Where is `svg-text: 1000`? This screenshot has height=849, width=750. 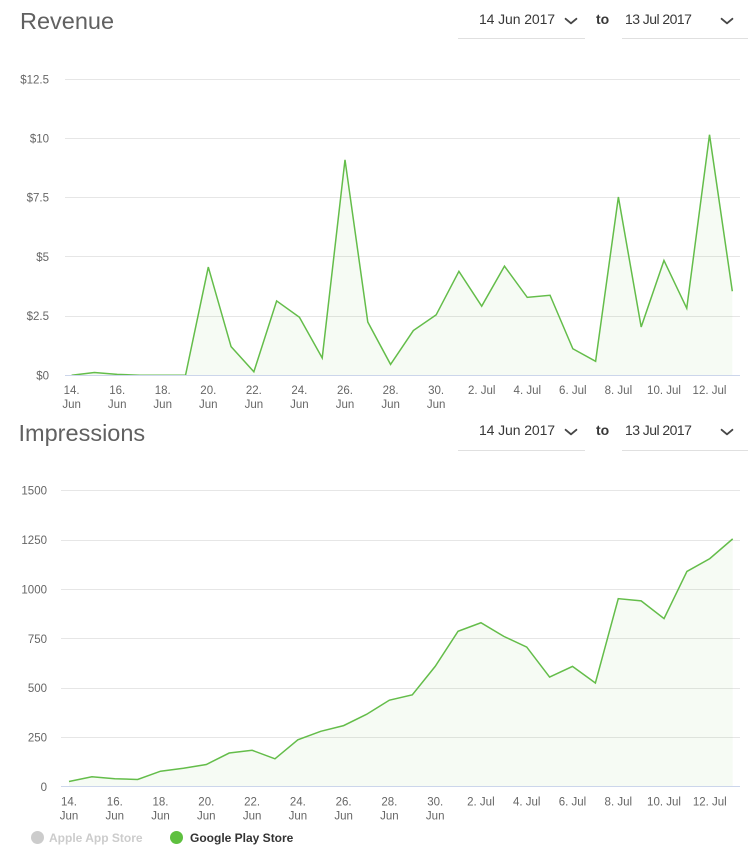
svg-text: 1000 is located at coordinates (34, 590).